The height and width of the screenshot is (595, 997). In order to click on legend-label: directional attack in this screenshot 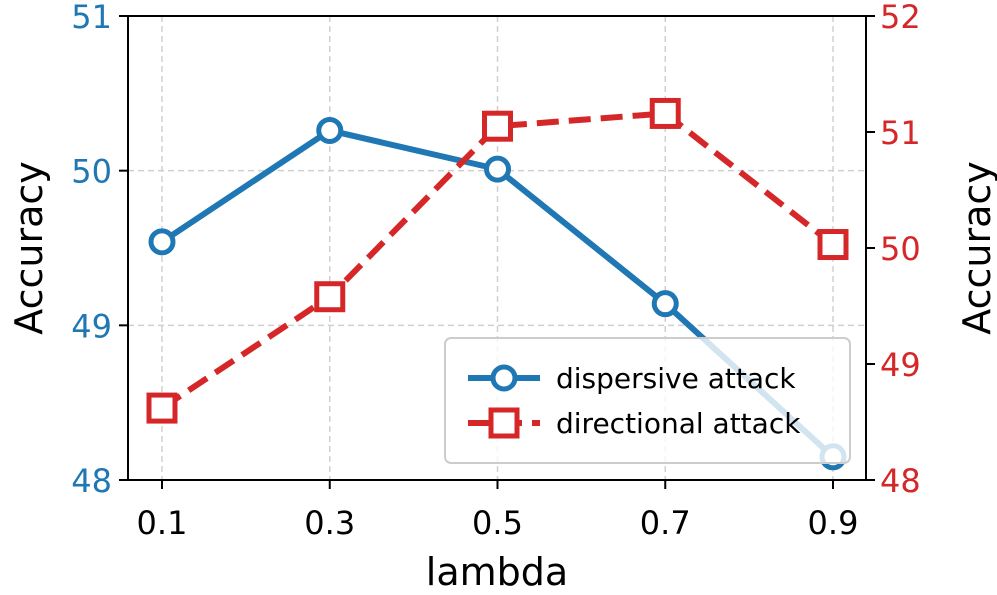, I will do `click(678, 423)`.